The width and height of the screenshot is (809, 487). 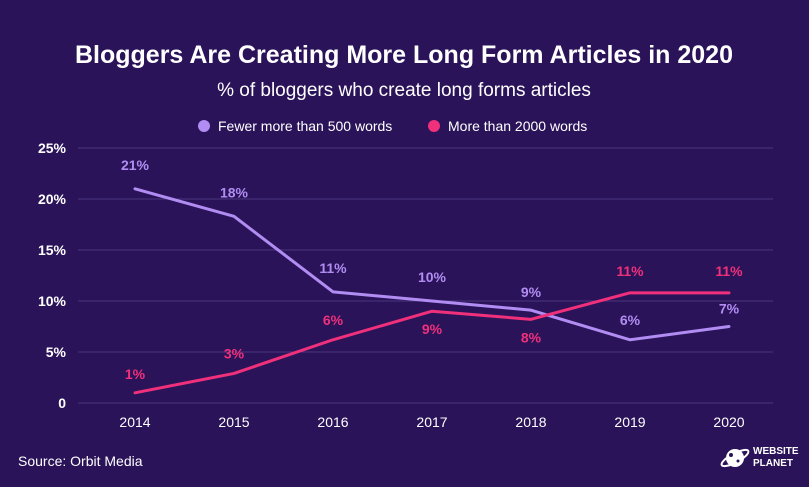 I want to click on website-planet-logo: WEBSITE PLANET, so click(x=759, y=457).